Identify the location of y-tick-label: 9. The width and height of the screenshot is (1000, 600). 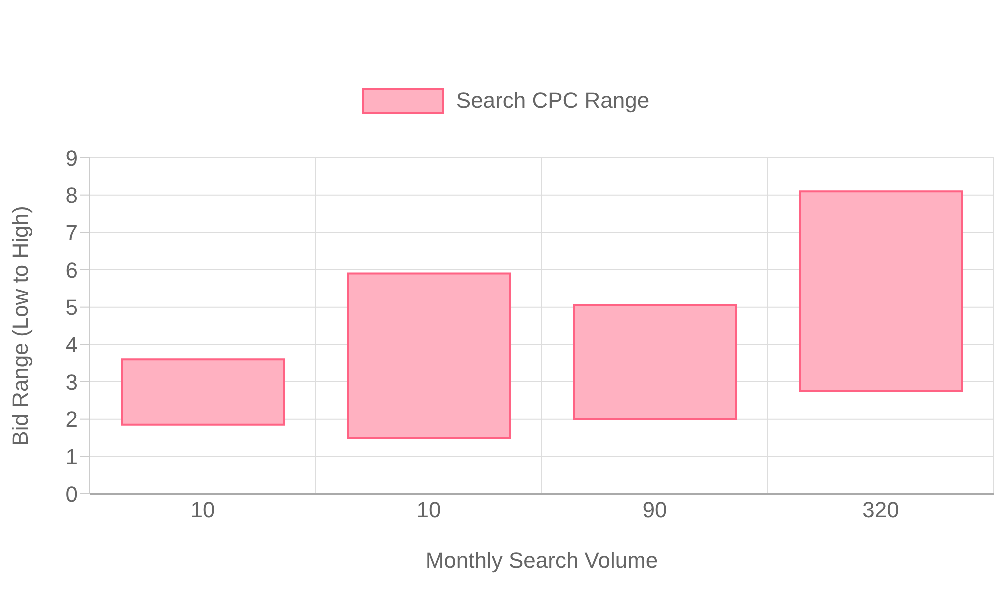
(72, 158).